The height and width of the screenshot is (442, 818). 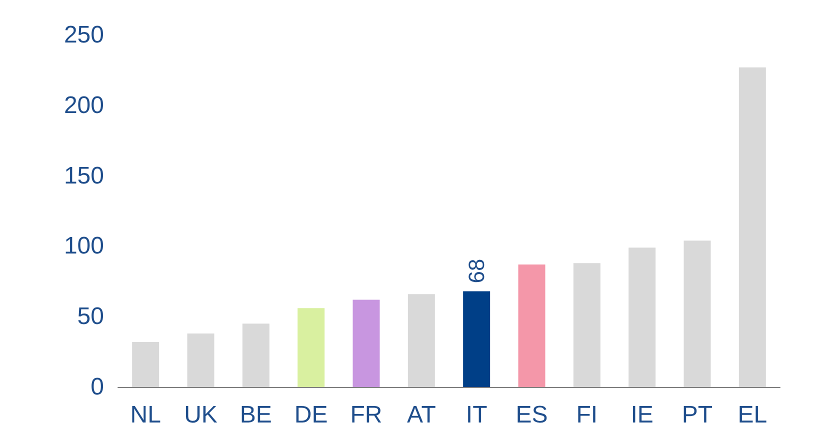 What do you see at coordinates (256, 415) in the screenshot?
I see `x-tick-label: BE` at bounding box center [256, 415].